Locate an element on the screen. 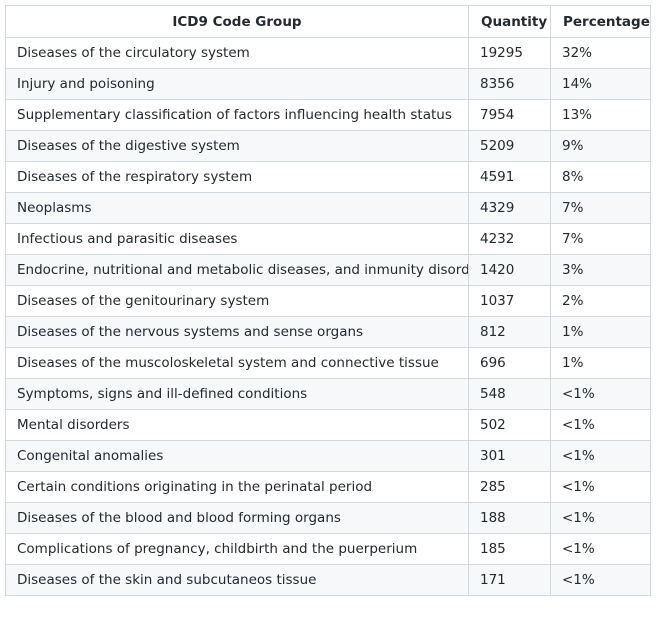 The image size is (659, 621). header-percentage: Percentage is located at coordinates (600, 21).